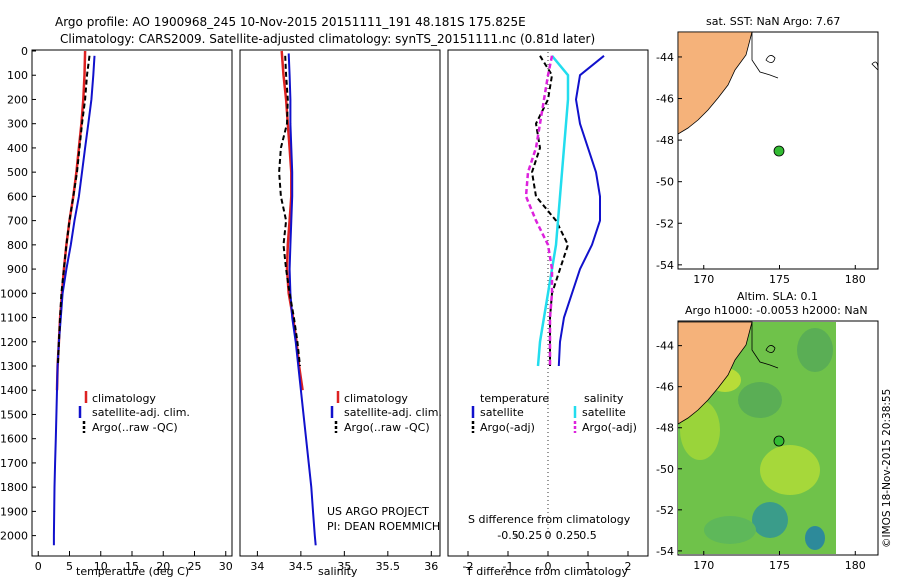 This screenshot has width=900, height=580. Describe the element at coordinates (226, 566) in the screenshot. I see `x-tick-label: 30` at that location.